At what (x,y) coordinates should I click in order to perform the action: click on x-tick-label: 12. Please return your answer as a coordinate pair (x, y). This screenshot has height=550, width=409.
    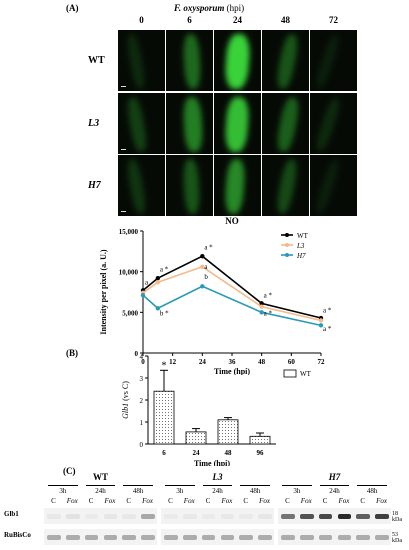
    Looking at the image, I should click on (173, 362).